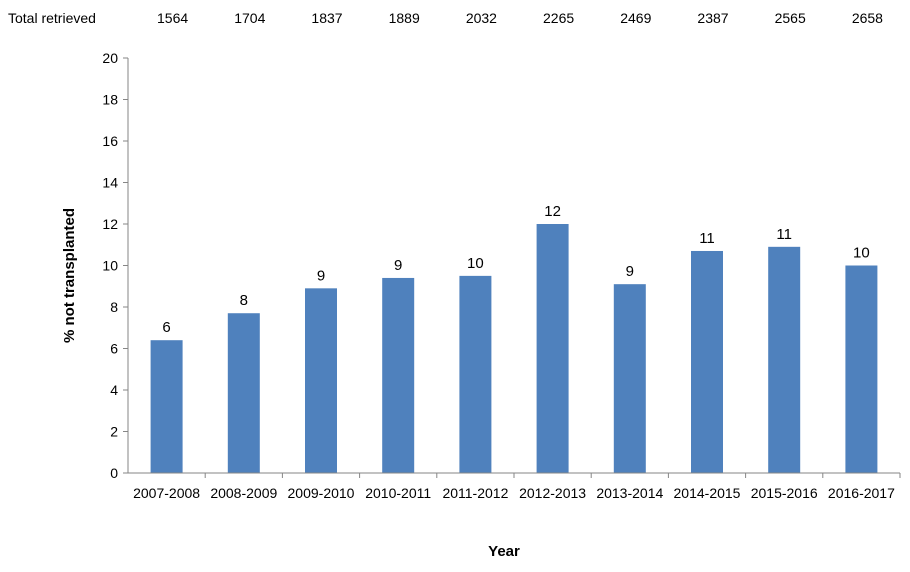  I want to click on x-axis-title: Year, so click(504, 551).